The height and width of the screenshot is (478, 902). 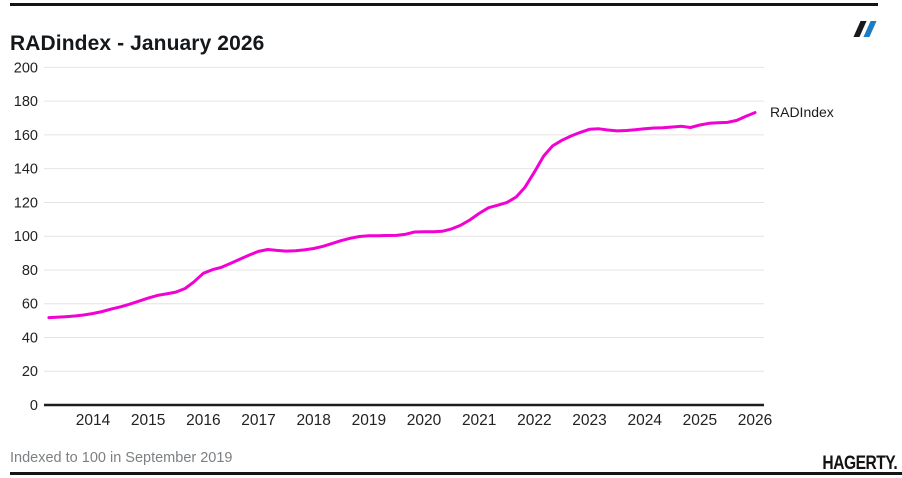 I want to click on footer-index-note: Indexed to 100 in September 2019, so click(x=121, y=458).